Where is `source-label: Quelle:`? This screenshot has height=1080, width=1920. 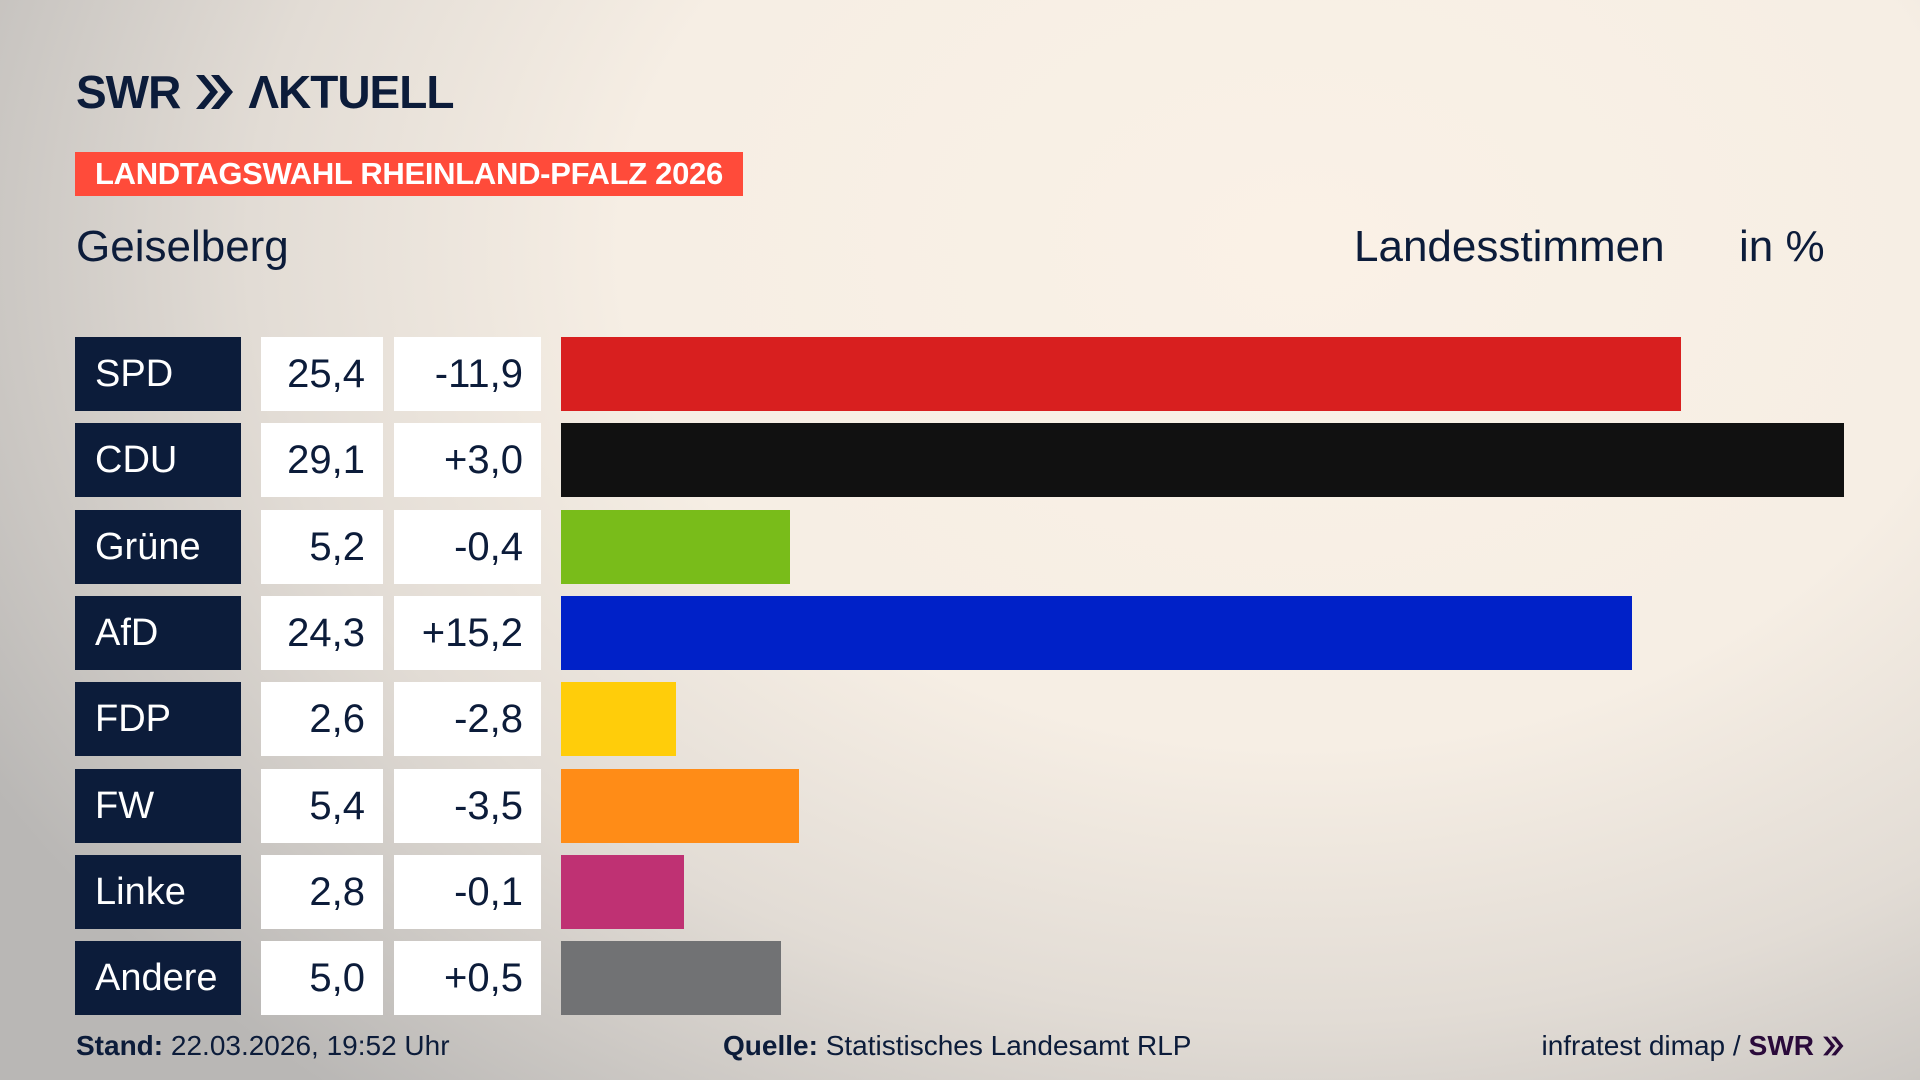 source-label: Quelle: is located at coordinates (770, 1045).